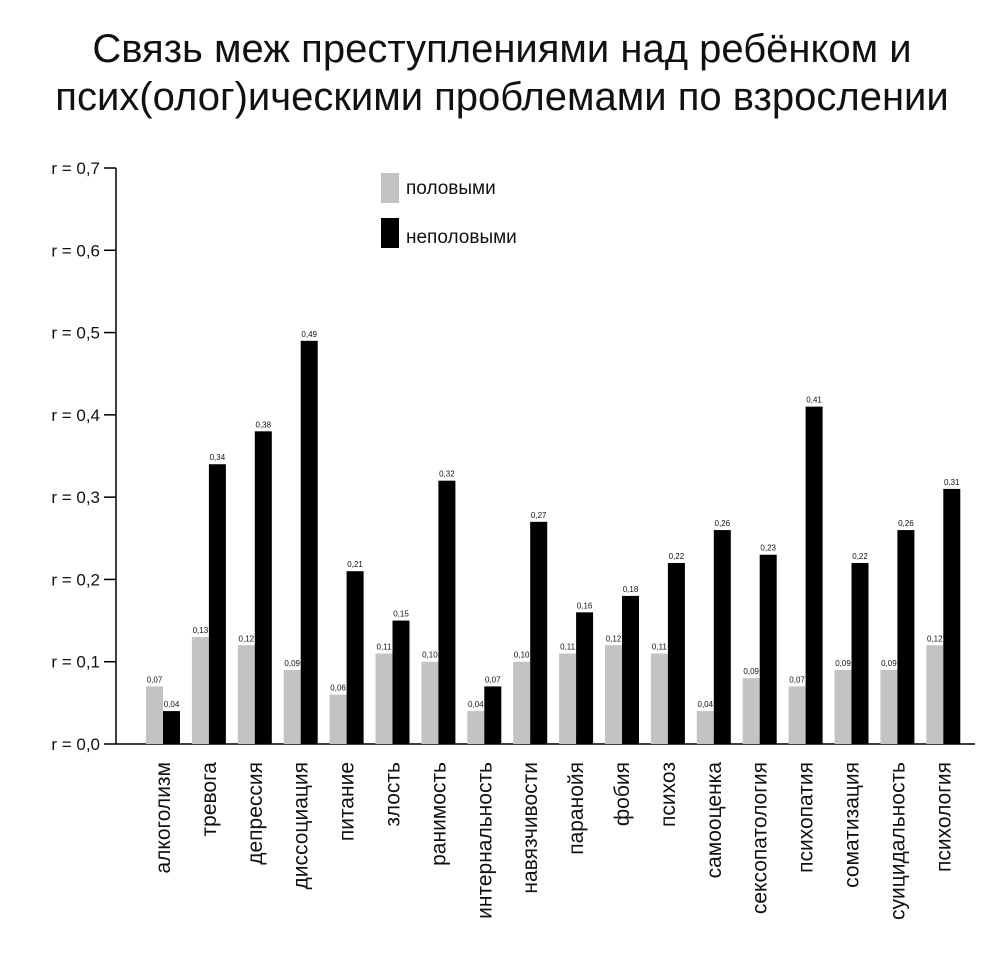 The height and width of the screenshot is (970, 1002). Describe the element at coordinates (201, 630) in the screenshot. I see `data-label-sexual: 0,13` at that location.